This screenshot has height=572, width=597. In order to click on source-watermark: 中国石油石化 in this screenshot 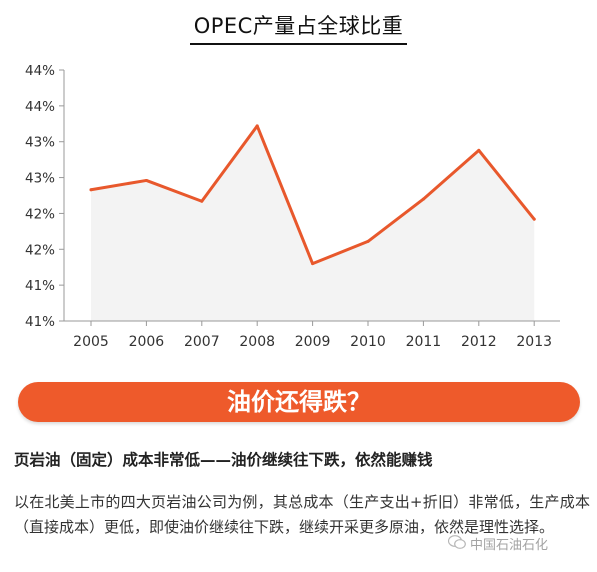, I will do `click(498, 543)`.